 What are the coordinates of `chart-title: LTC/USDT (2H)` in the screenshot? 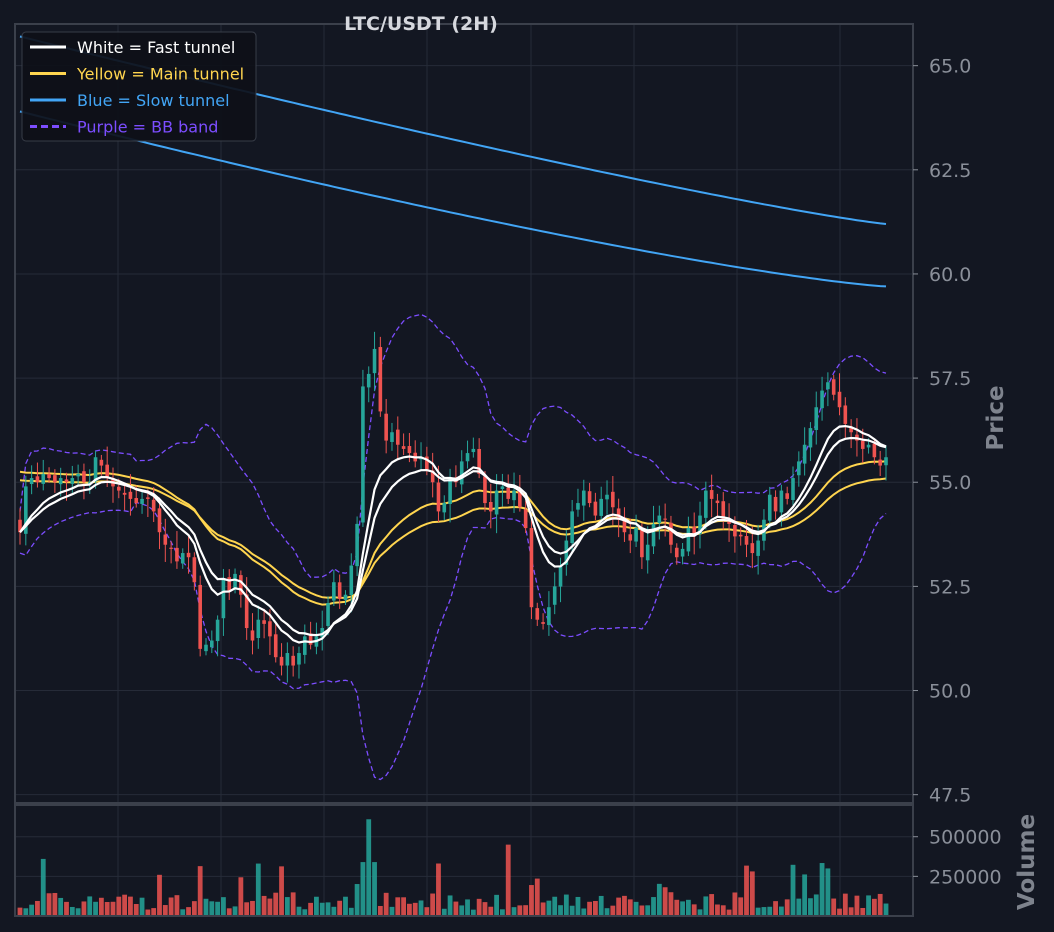 It's located at (421, 24).